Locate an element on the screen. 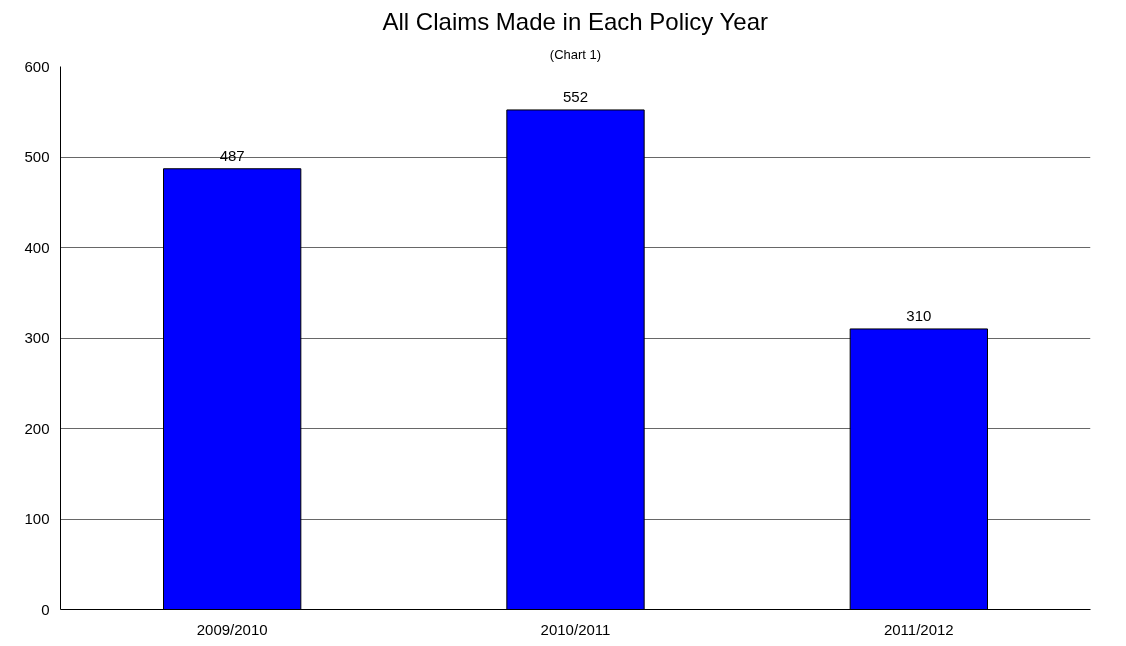 This screenshot has width=1126, height=646. y-tick-label: 0 is located at coordinates (45, 609).